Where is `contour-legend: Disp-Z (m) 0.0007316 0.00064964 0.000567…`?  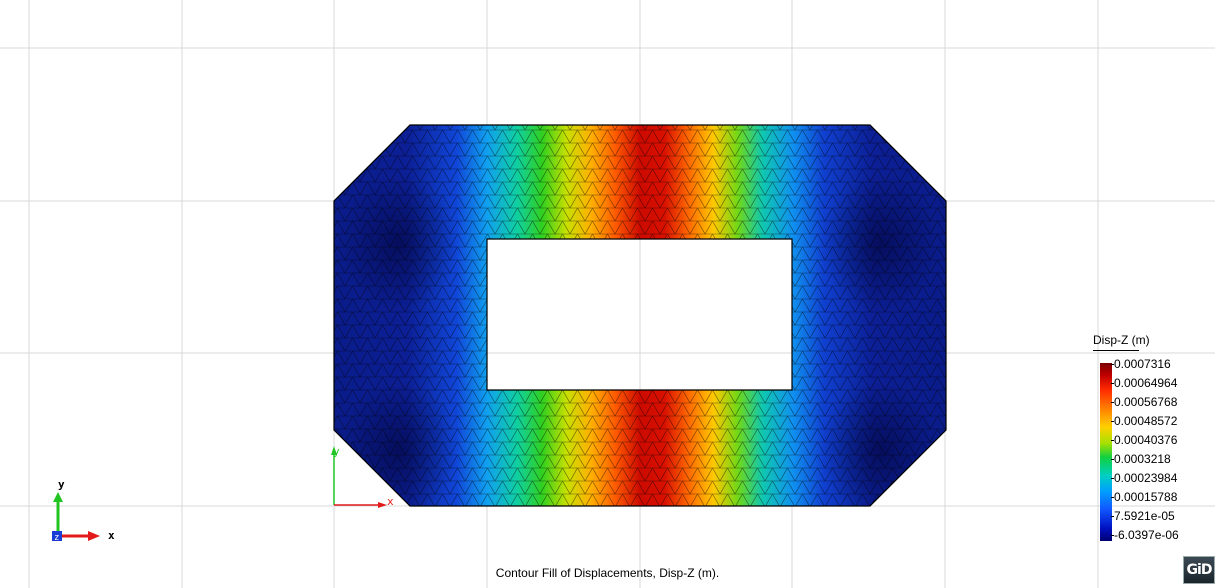
contour-legend: Disp-Z (m) 0.0007316 0.00064964 0.000567… is located at coordinates (1152, 439).